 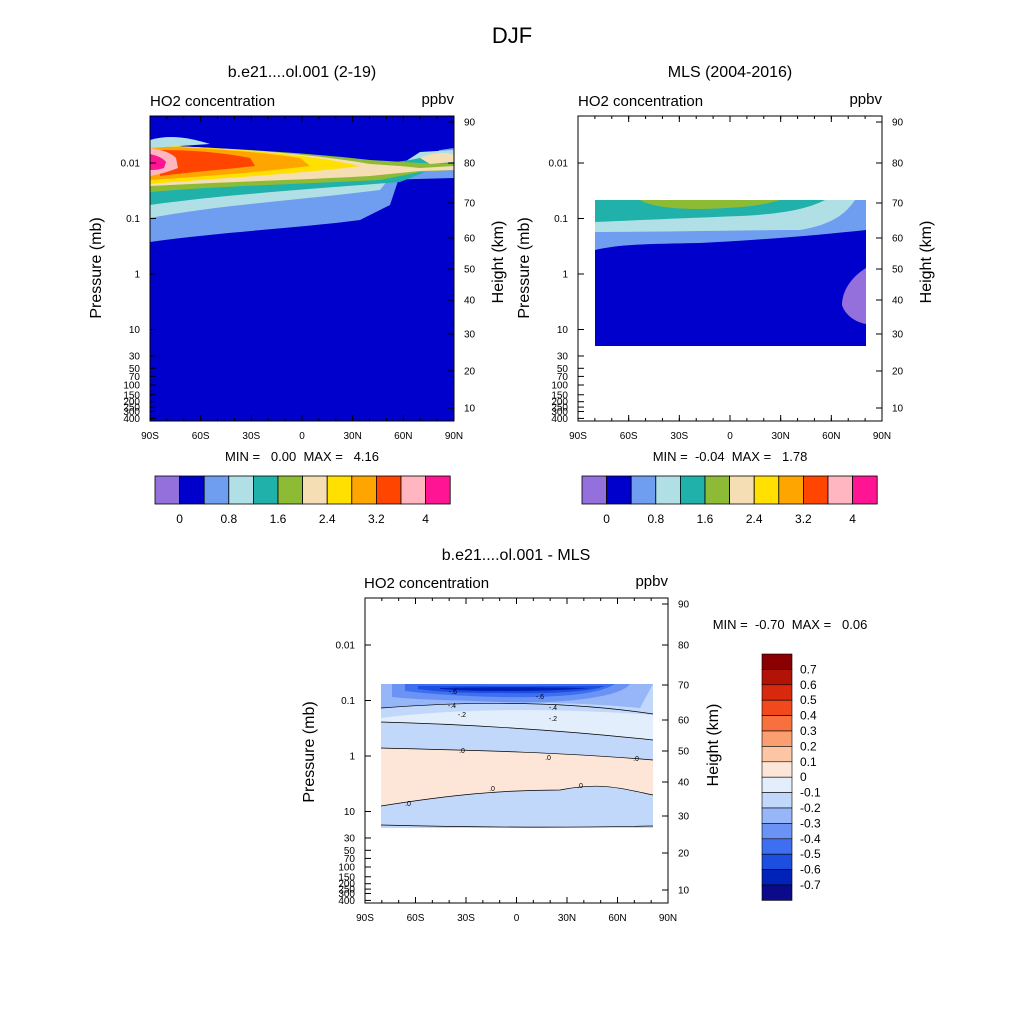 I want to click on colorbar-label: -0.4, so click(x=810, y=839).